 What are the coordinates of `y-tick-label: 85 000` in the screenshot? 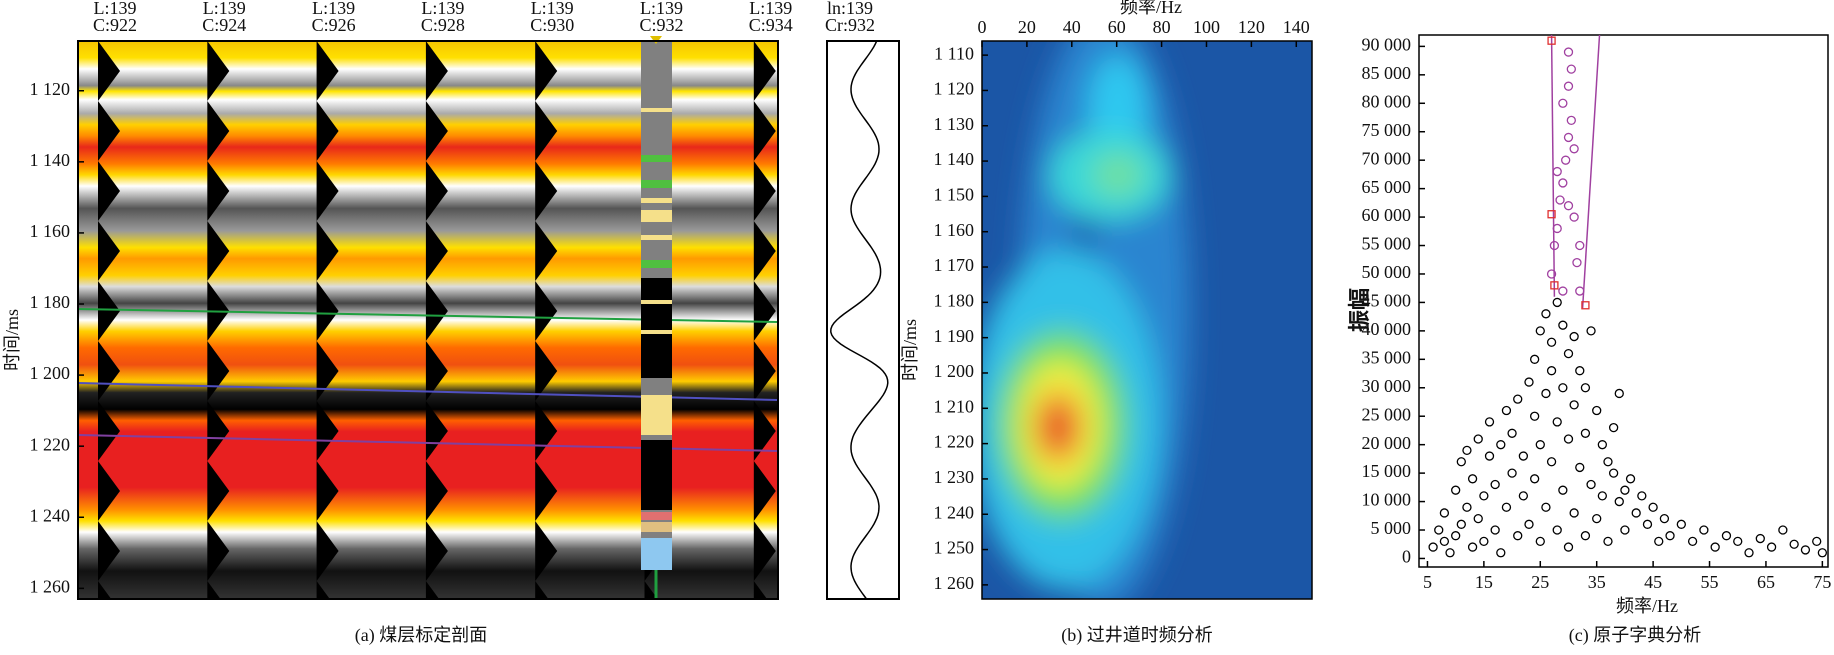 It's located at (1387, 73).